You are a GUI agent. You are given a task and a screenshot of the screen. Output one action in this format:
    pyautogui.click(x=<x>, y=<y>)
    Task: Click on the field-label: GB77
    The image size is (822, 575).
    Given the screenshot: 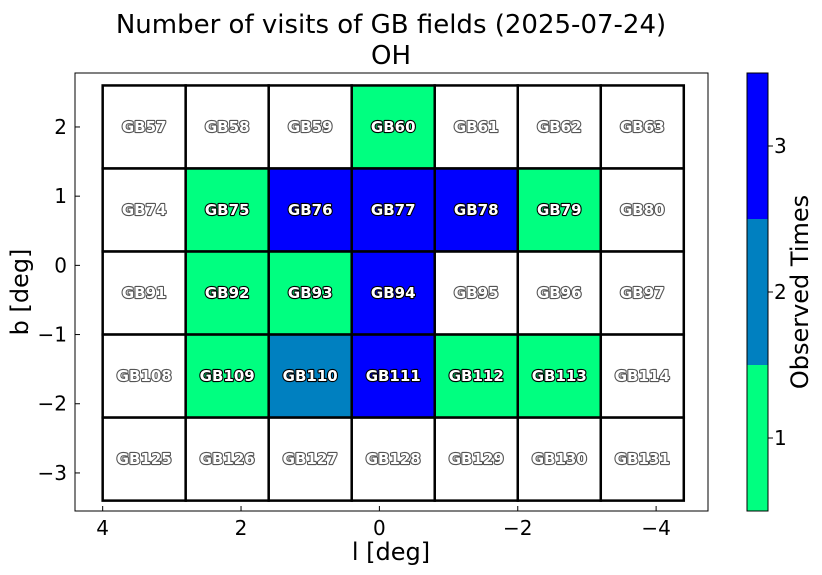 What is the action you would take?
    pyautogui.click(x=393, y=210)
    